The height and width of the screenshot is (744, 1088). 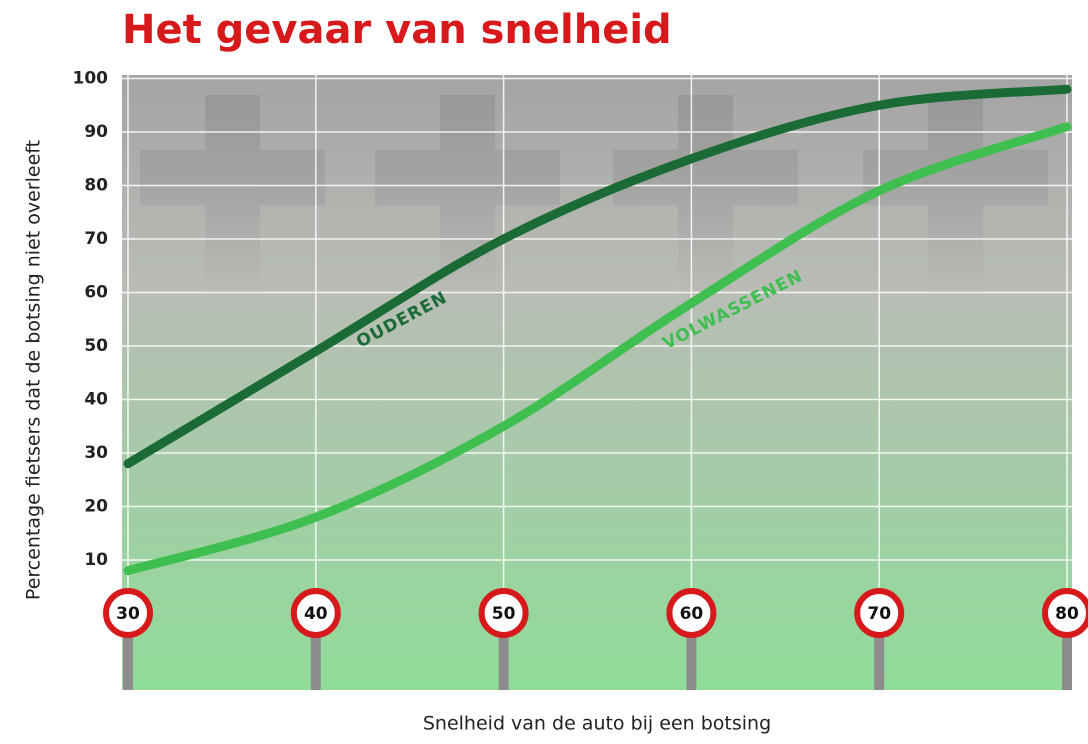 What do you see at coordinates (91, 79) in the screenshot?
I see `y-tick-label: 100` at bounding box center [91, 79].